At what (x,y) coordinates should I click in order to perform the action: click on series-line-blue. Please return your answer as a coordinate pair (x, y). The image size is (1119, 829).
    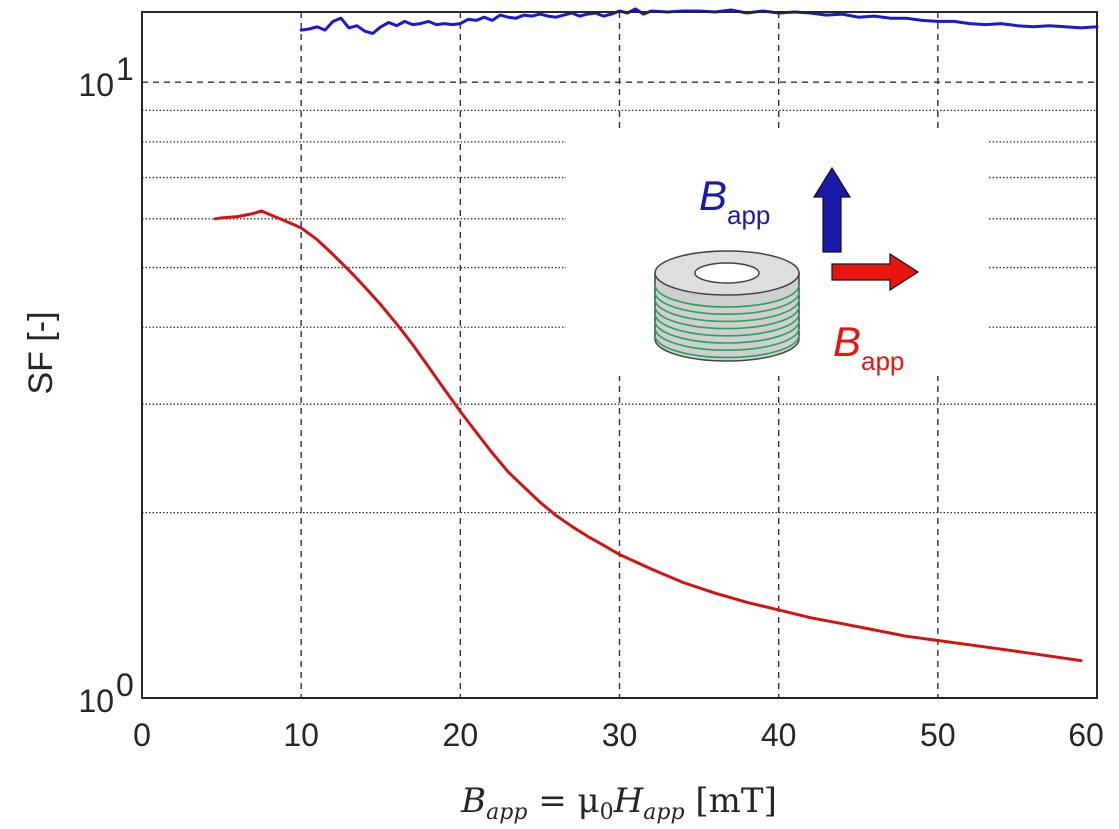
    Looking at the image, I should click on (699, 21).